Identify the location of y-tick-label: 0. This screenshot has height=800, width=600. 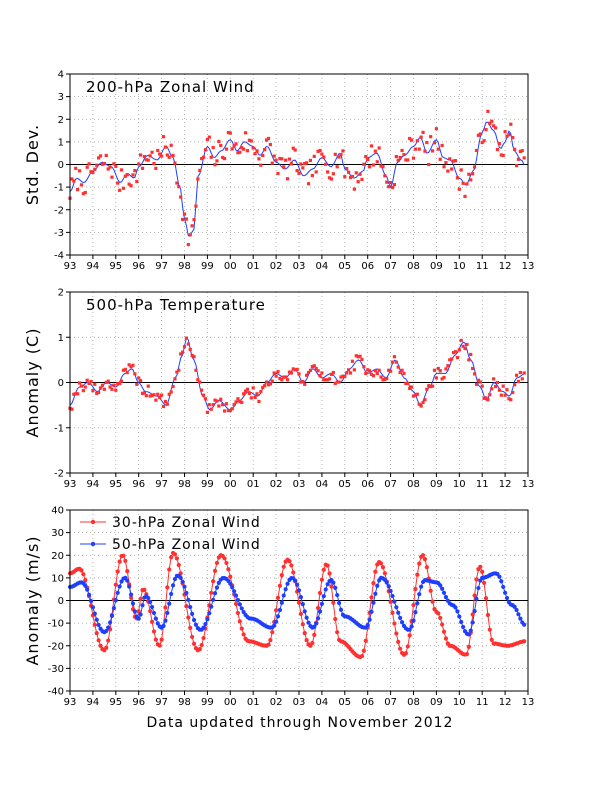
(61, 601).